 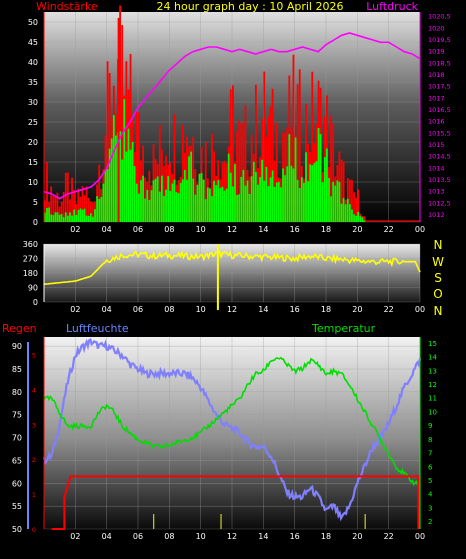 I want to click on direction-x-tick-label: 04, so click(x=107, y=309).